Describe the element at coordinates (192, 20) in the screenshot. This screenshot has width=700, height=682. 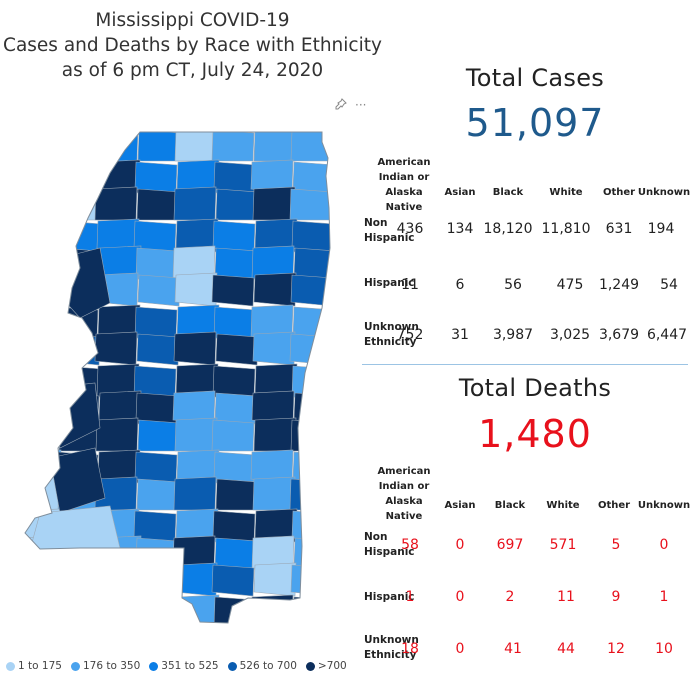
I see `title-line-1: Mississippi COVID-19` at that location.